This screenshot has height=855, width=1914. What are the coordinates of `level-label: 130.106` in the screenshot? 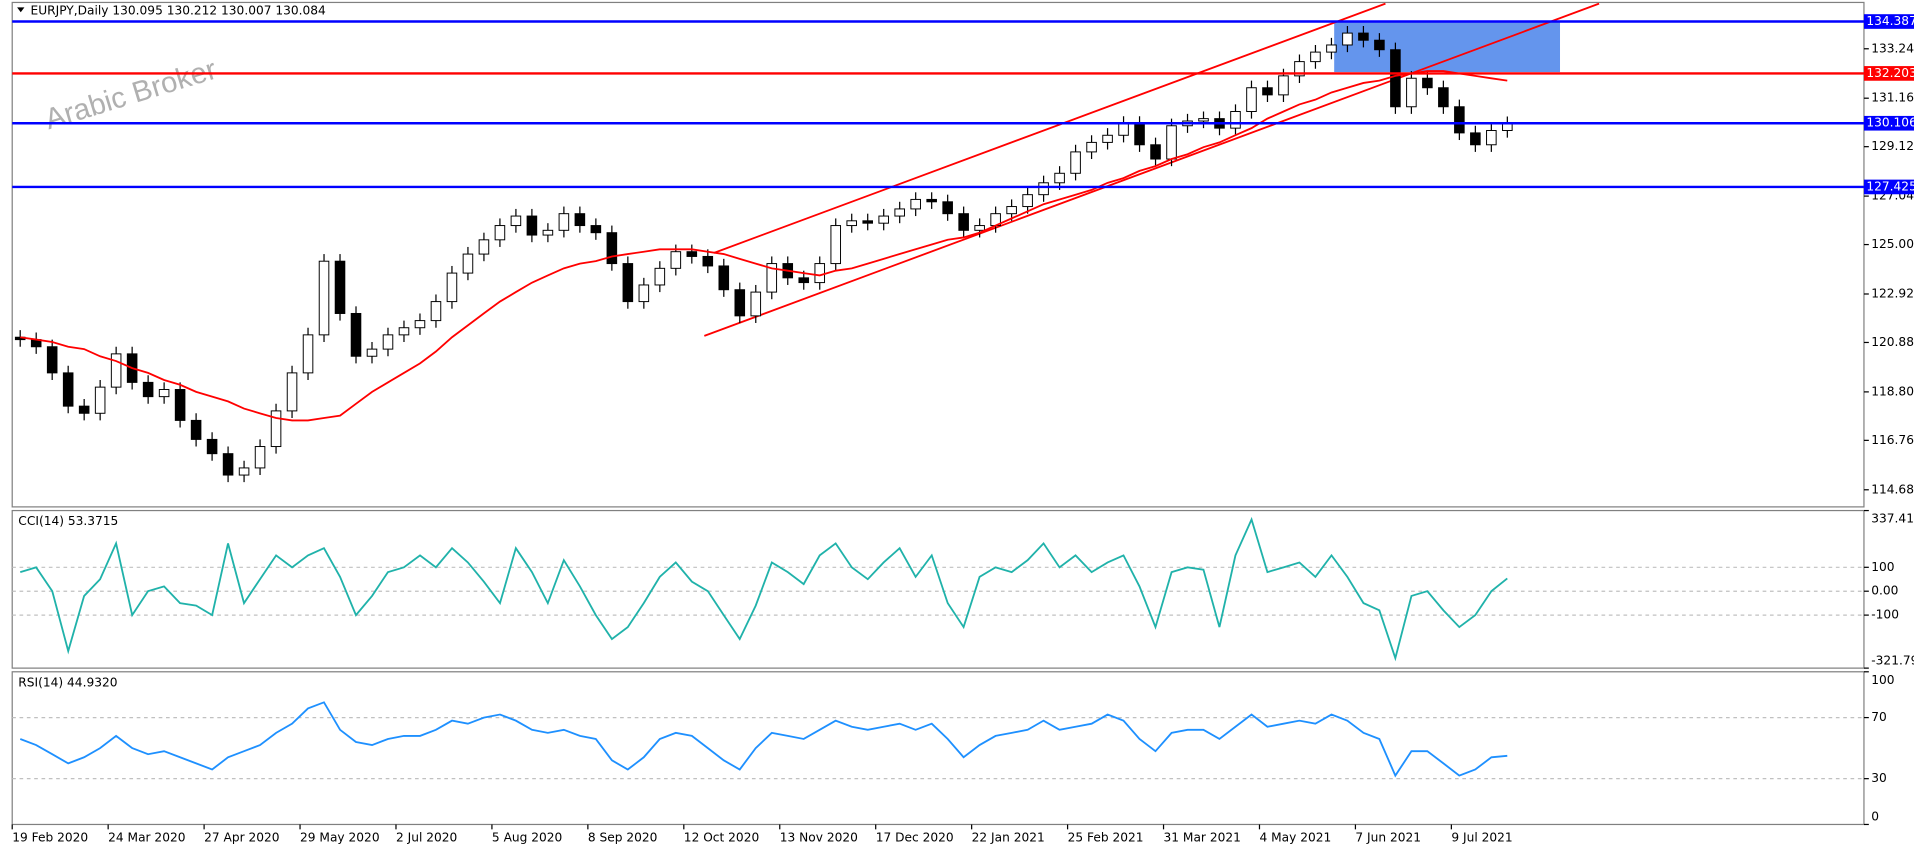 It's located at (1890, 123).